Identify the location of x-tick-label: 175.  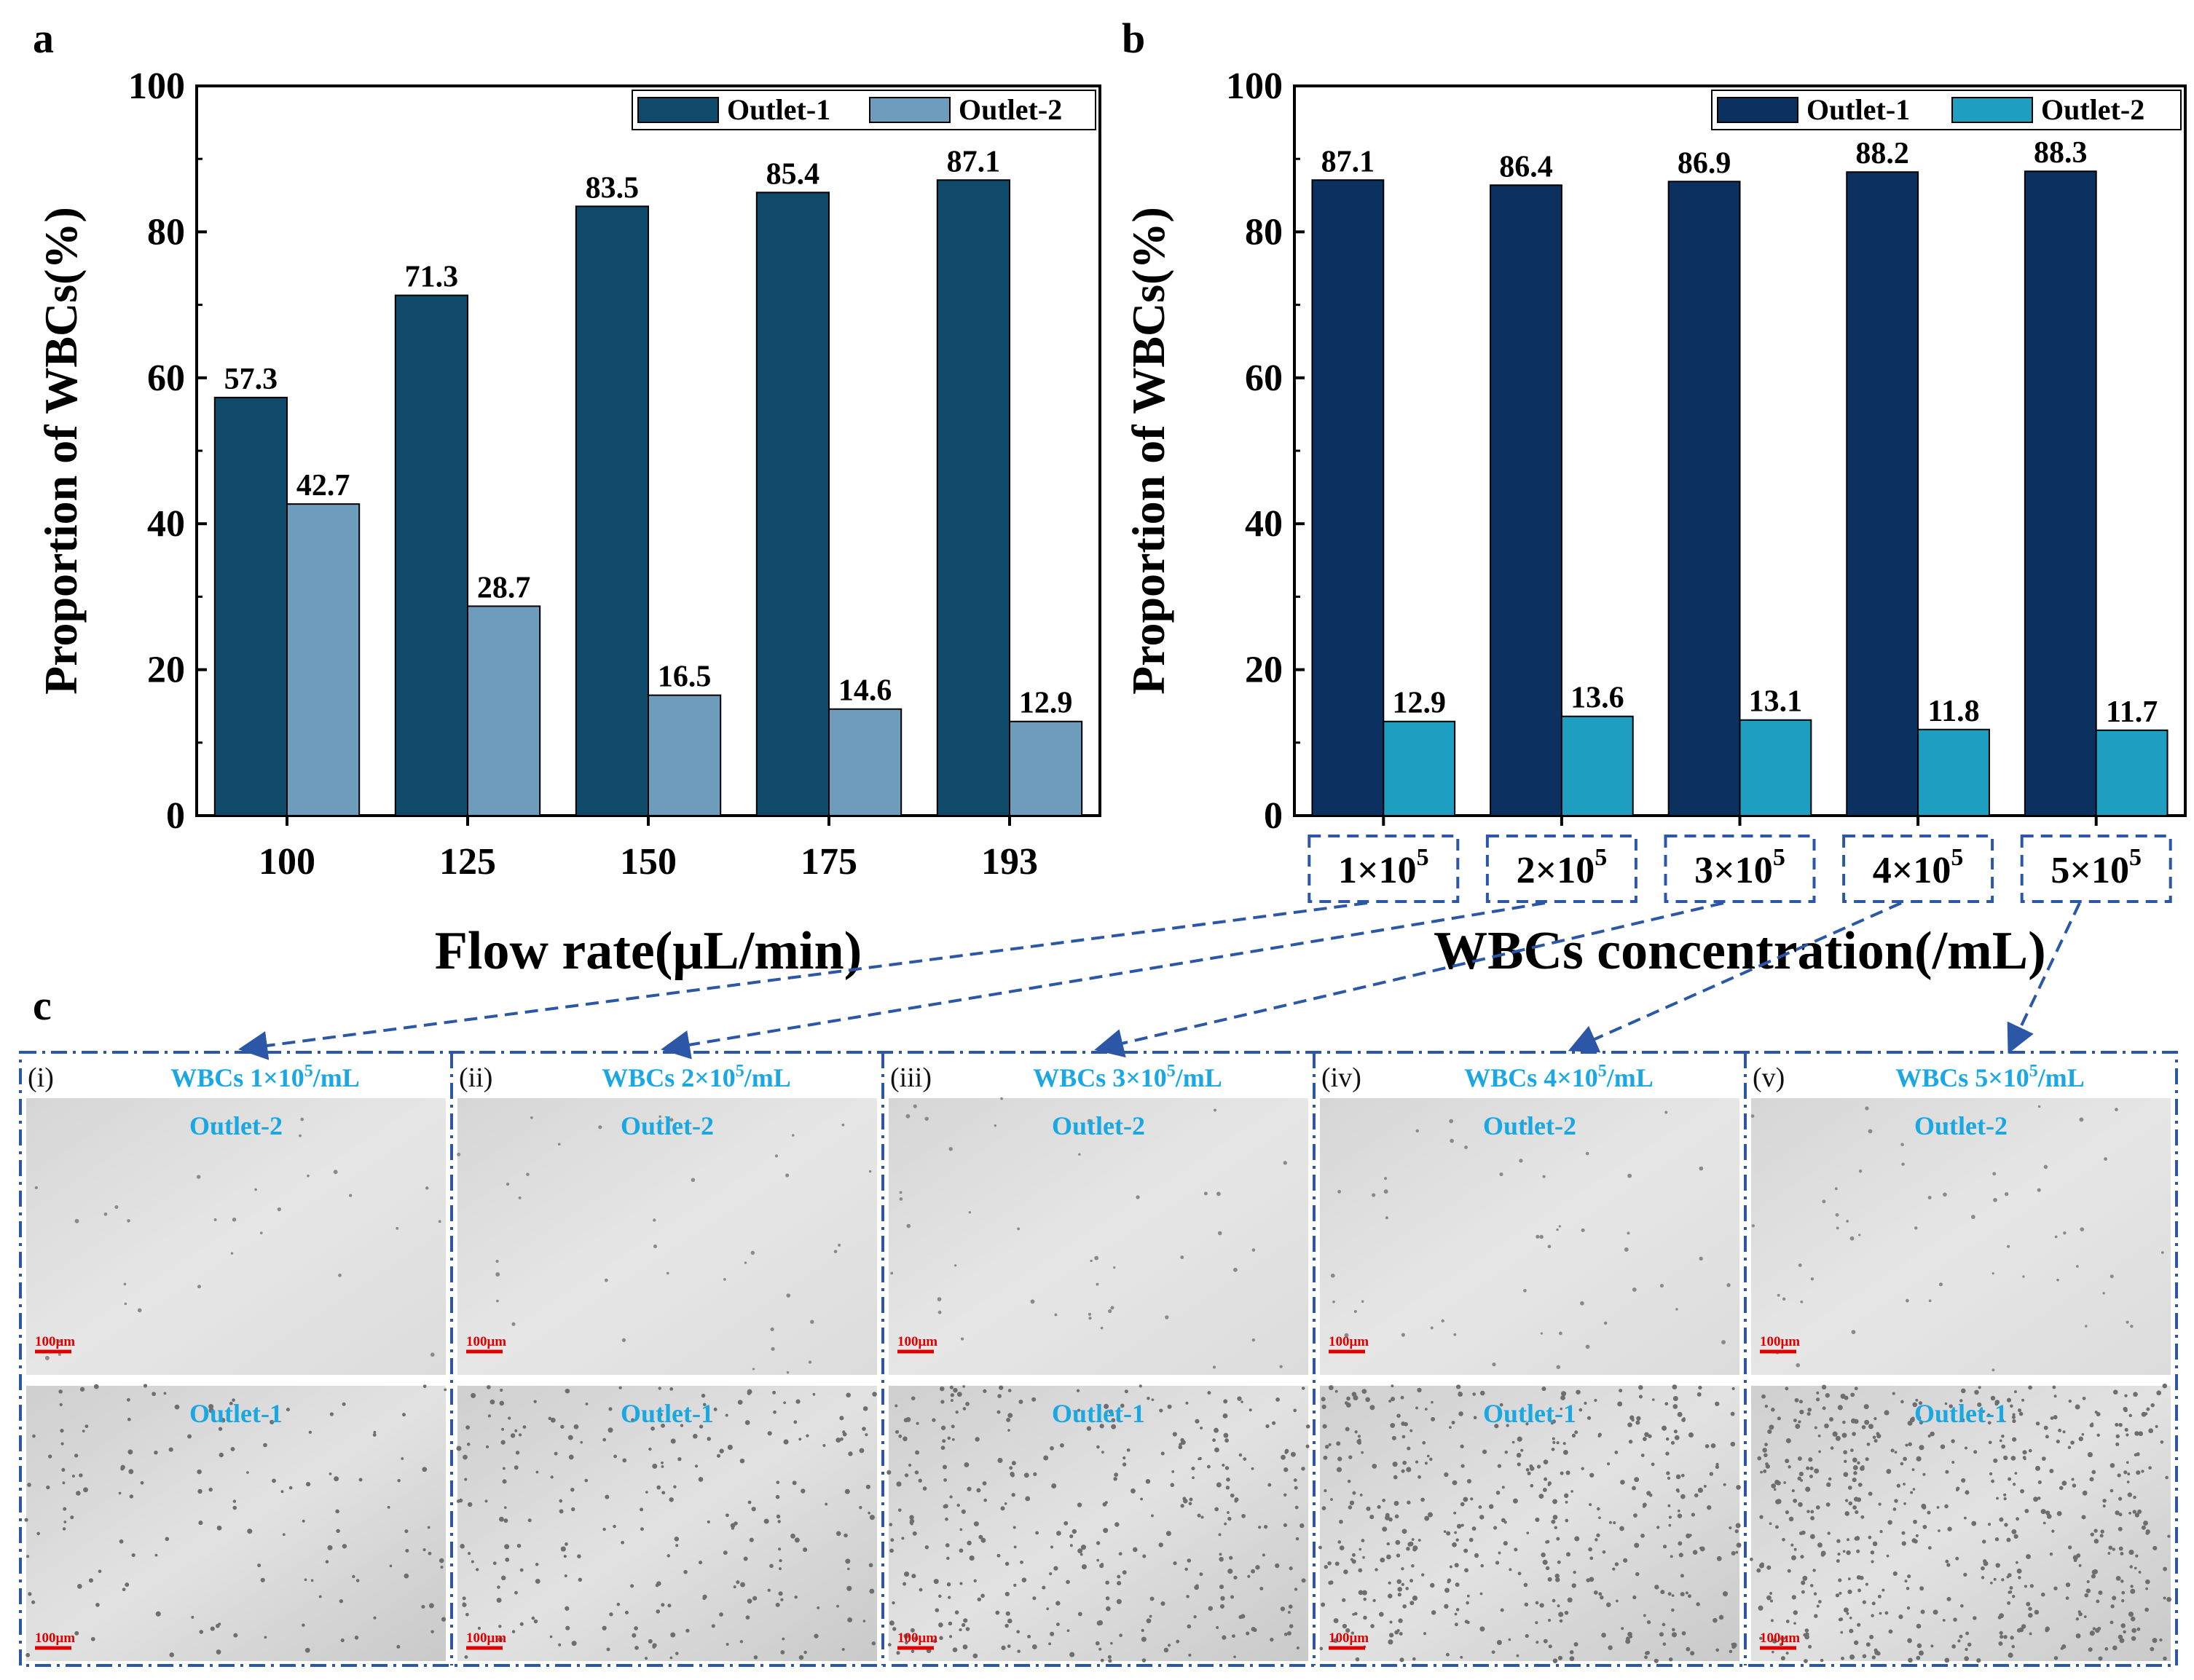
(829, 862).